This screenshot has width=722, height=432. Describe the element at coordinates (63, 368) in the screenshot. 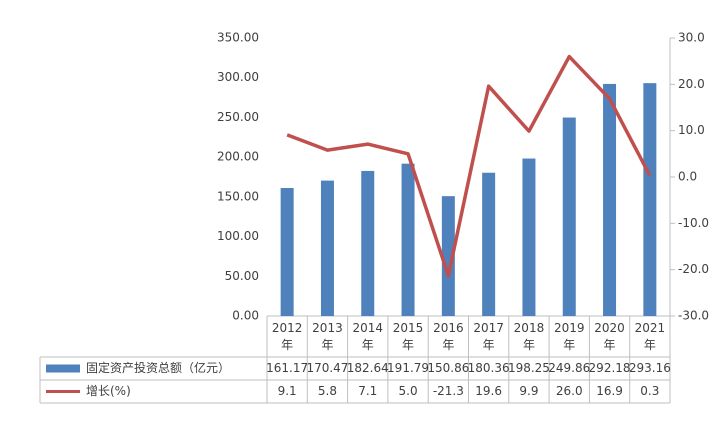

I see `legend-swatch` at that location.